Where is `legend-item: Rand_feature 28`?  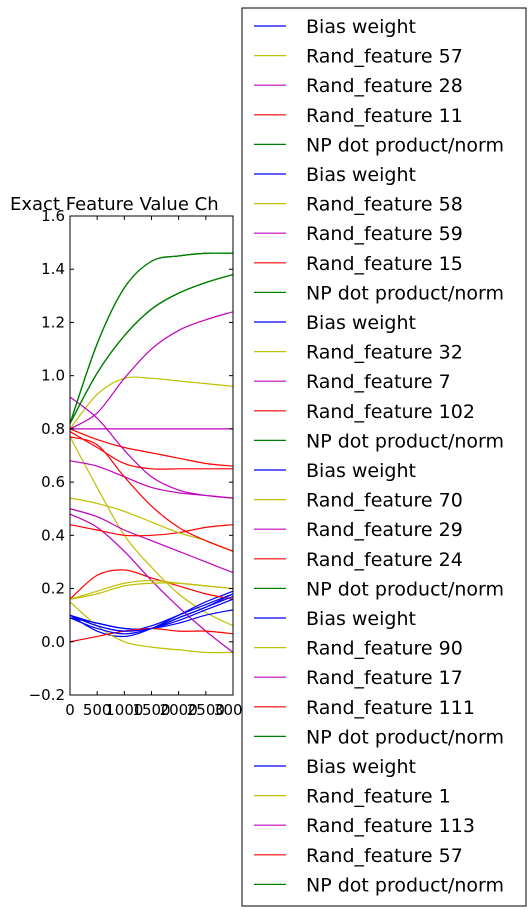 legend-item: Rand_feature 28 is located at coordinates (358, 86).